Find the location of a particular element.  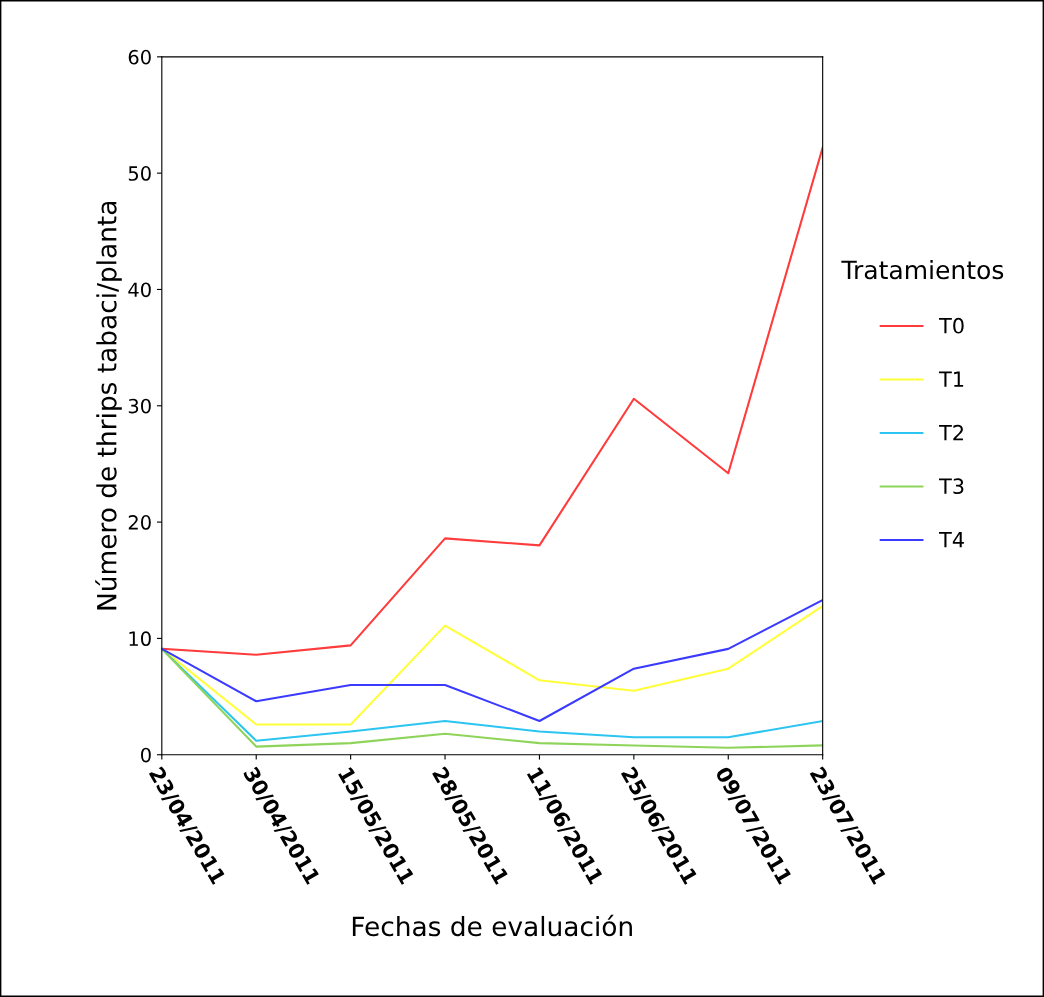

y-tick-label: 0 is located at coordinates (146, 755).